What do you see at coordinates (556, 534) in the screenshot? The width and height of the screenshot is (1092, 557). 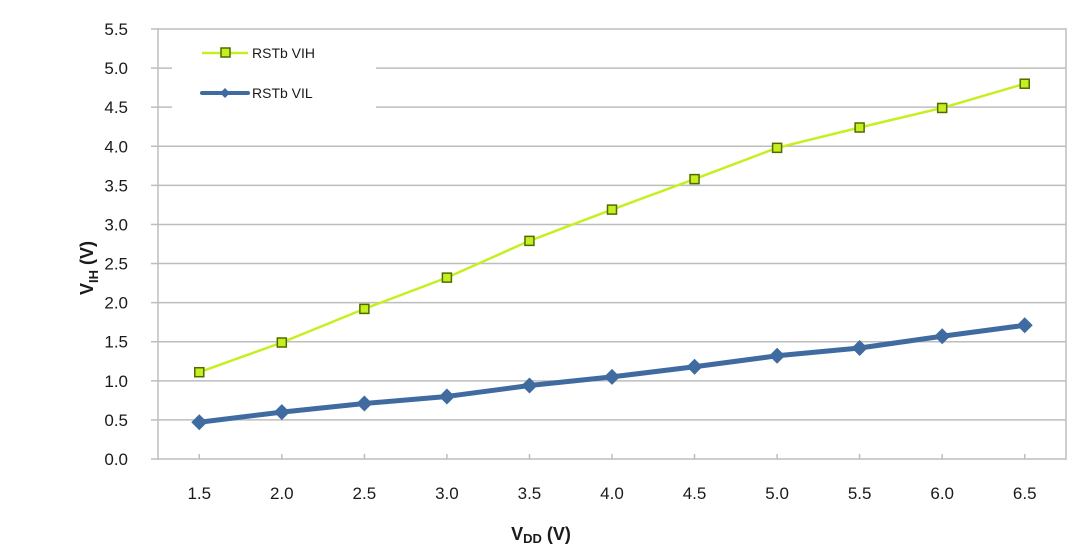 I see `x-axis-title-suffix: (V)` at bounding box center [556, 534].